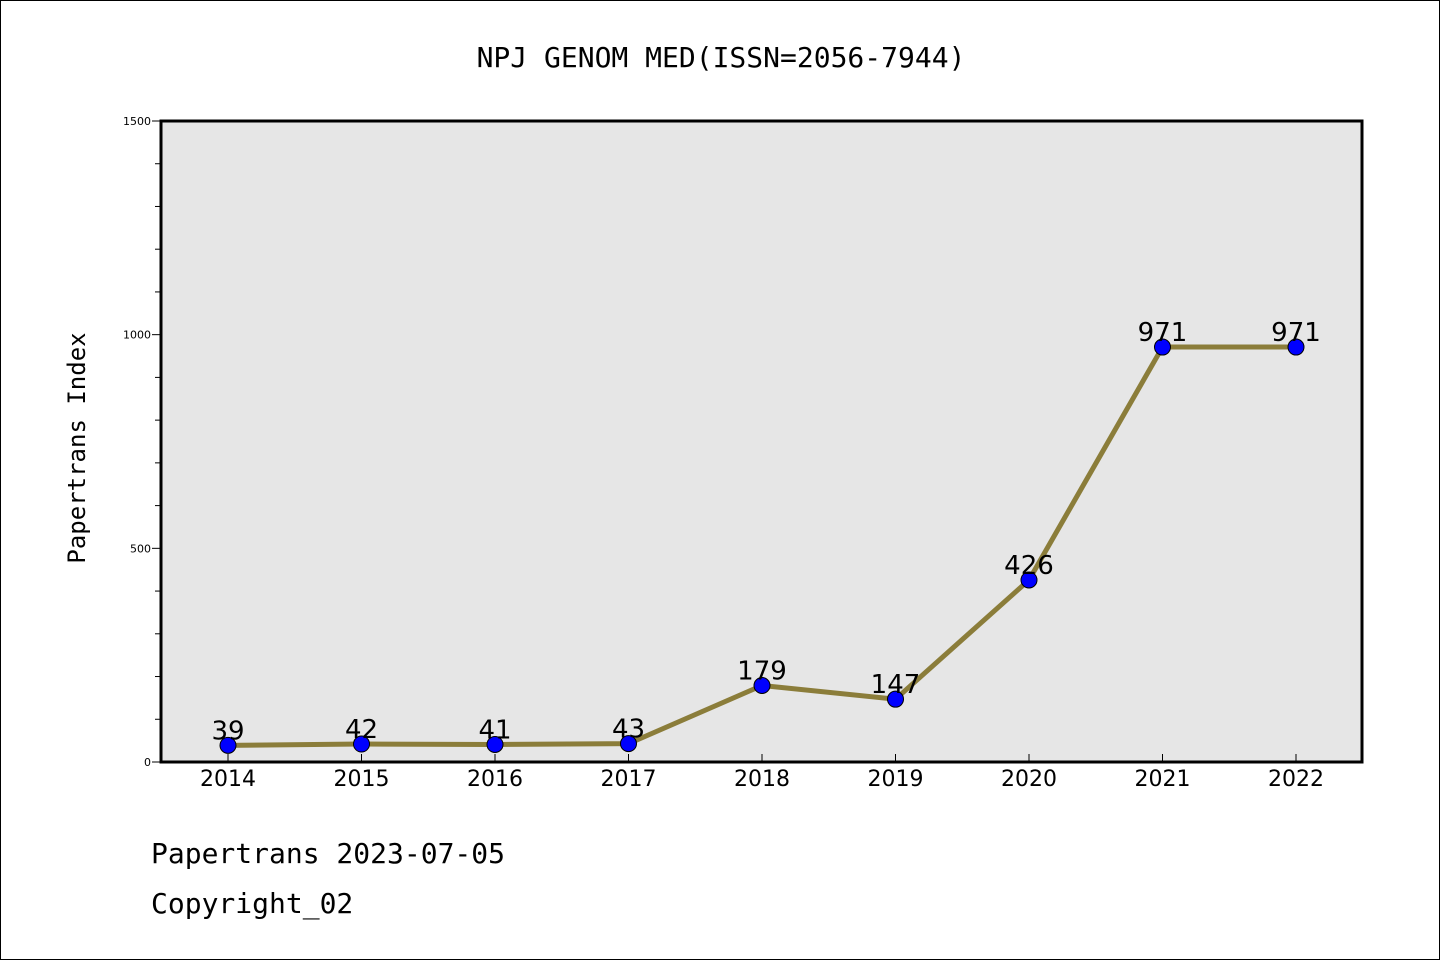 This screenshot has height=960, width=1440. I want to click on x-tick-label: 2021, so click(1163, 779).